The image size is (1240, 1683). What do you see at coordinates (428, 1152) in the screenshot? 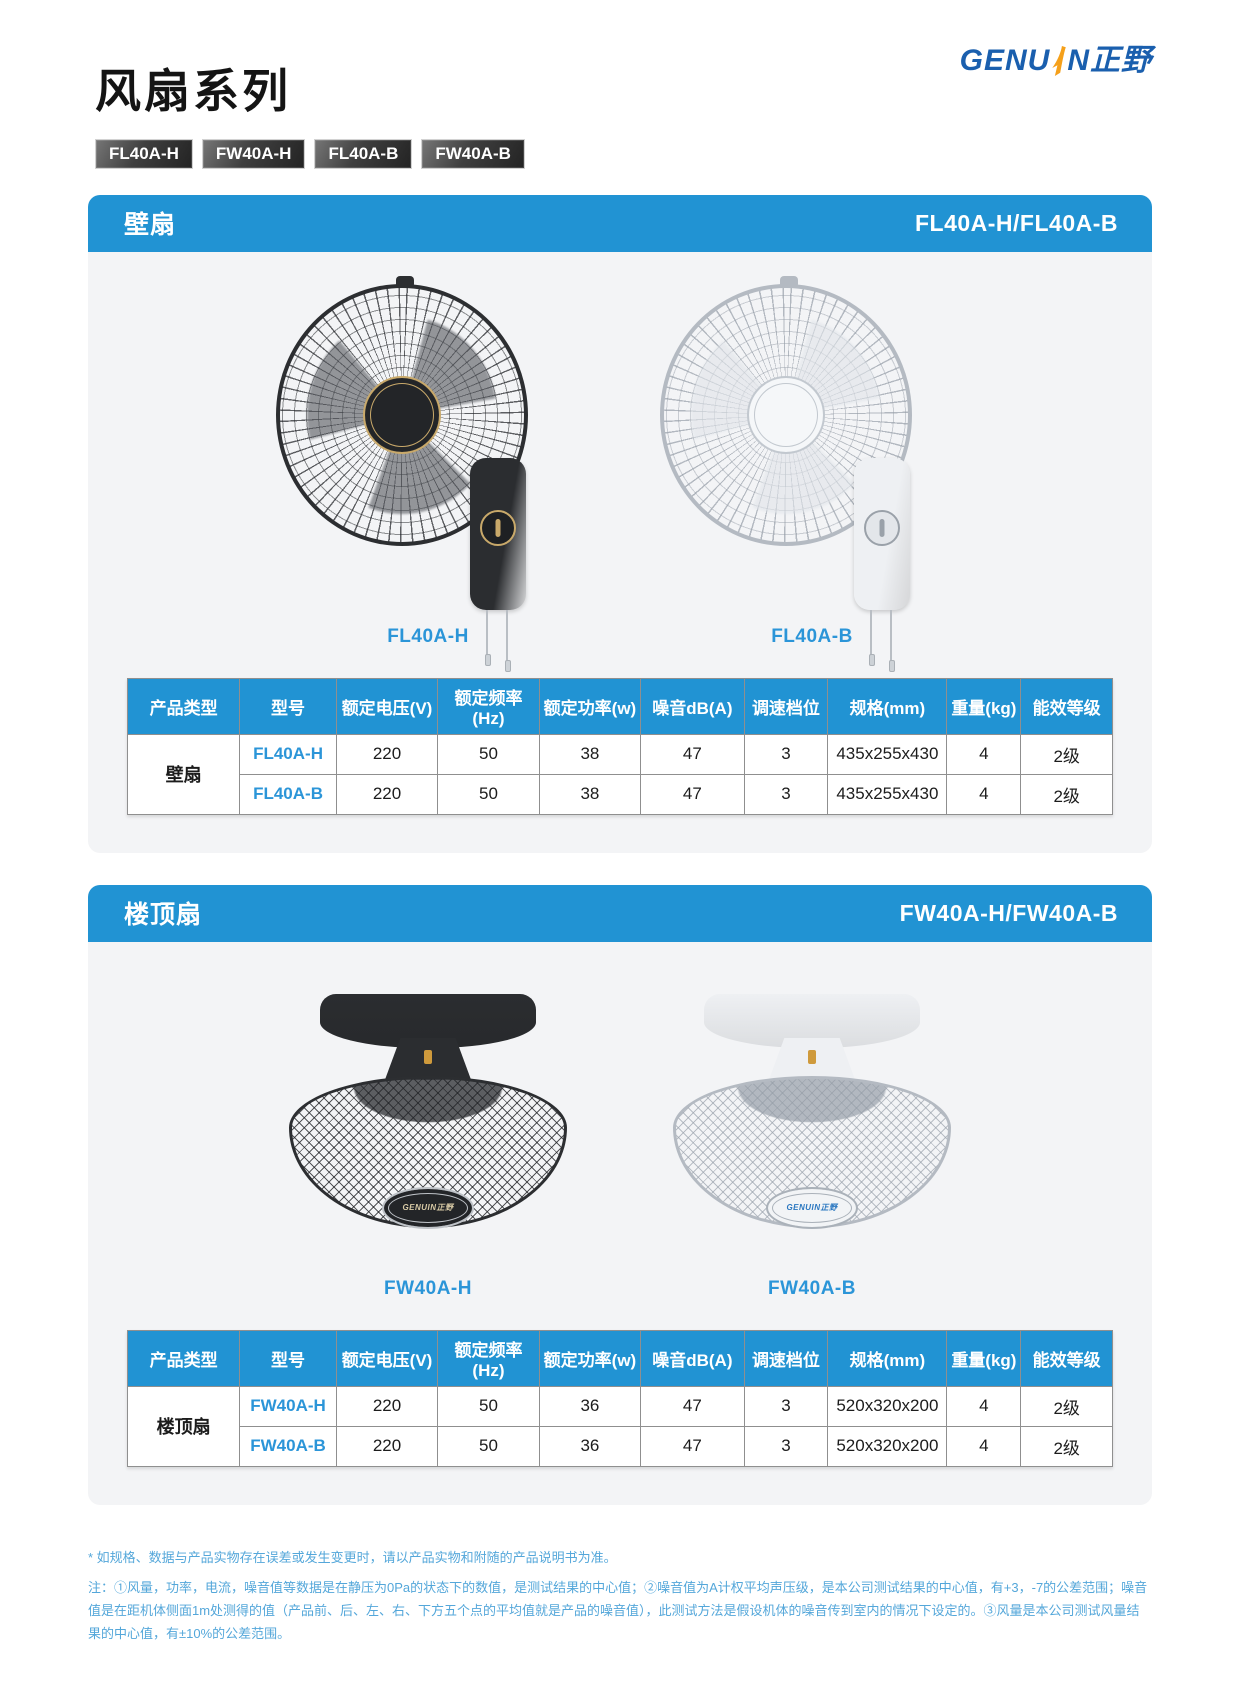
I see `fan-bowl-cage: GENUIN正野` at bounding box center [428, 1152].